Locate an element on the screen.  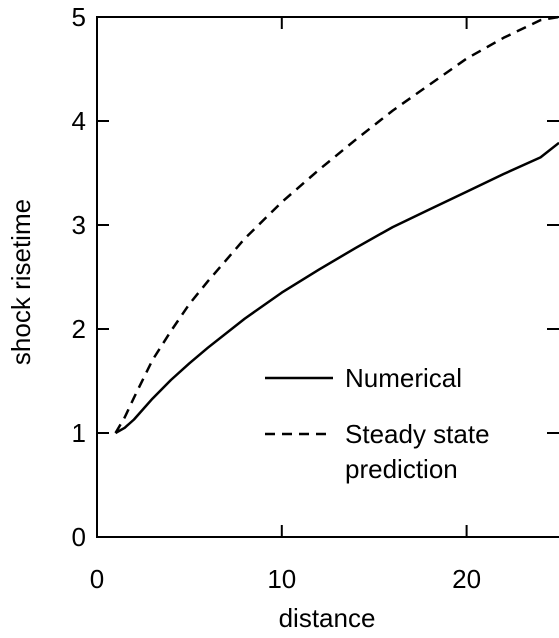
legend-label: Steady state is located at coordinates (417, 434).